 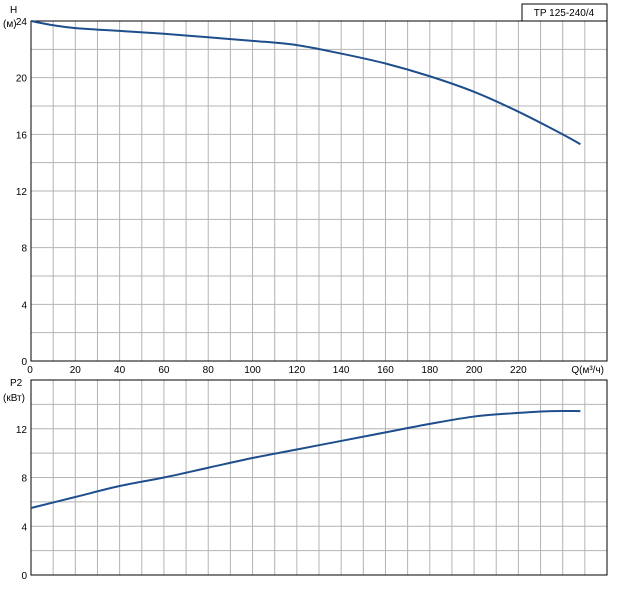 What do you see at coordinates (209, 370) in the screenshot?
I see `head-x-tick-label: 80` at bounding box center [209, 370].